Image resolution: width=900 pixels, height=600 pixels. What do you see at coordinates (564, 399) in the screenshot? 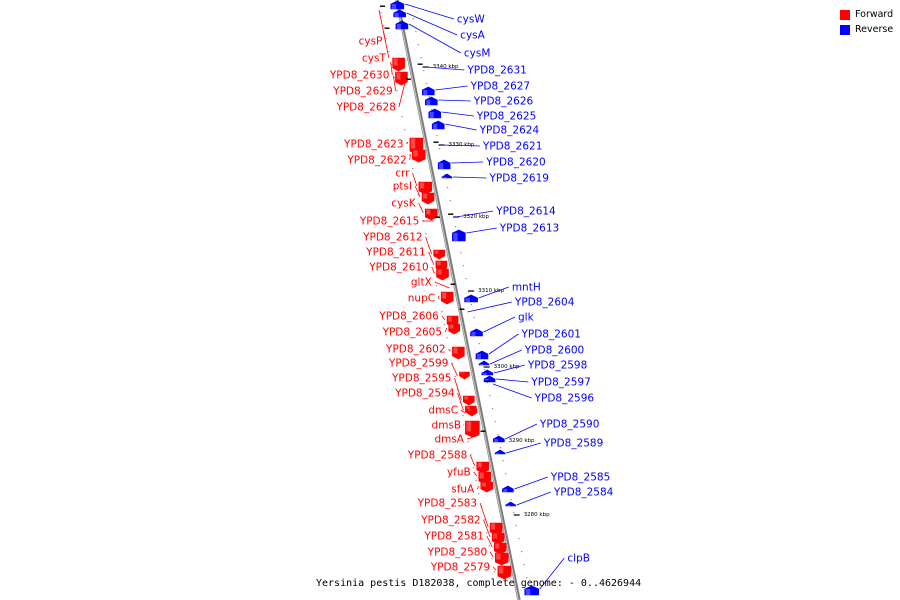
I see `gene-label-reverse: YPD8_2596` at bounding box center [564, 399].